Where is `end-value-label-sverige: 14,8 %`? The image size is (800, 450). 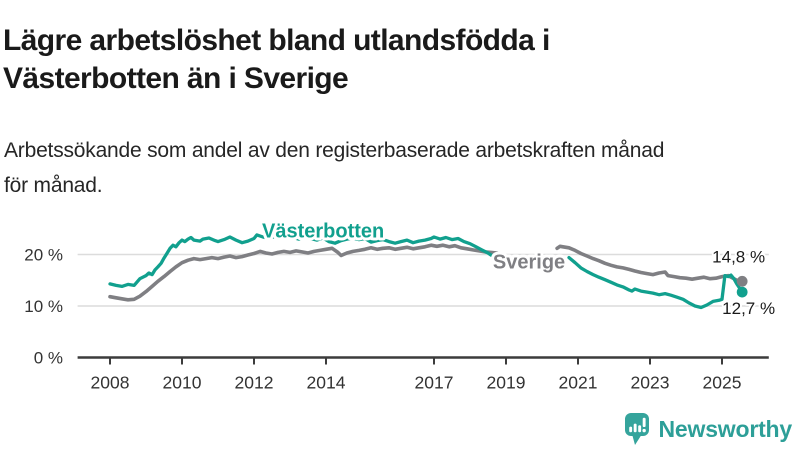 end-value-label-sverige: 14,8 % is located at coordinates (738, 256).